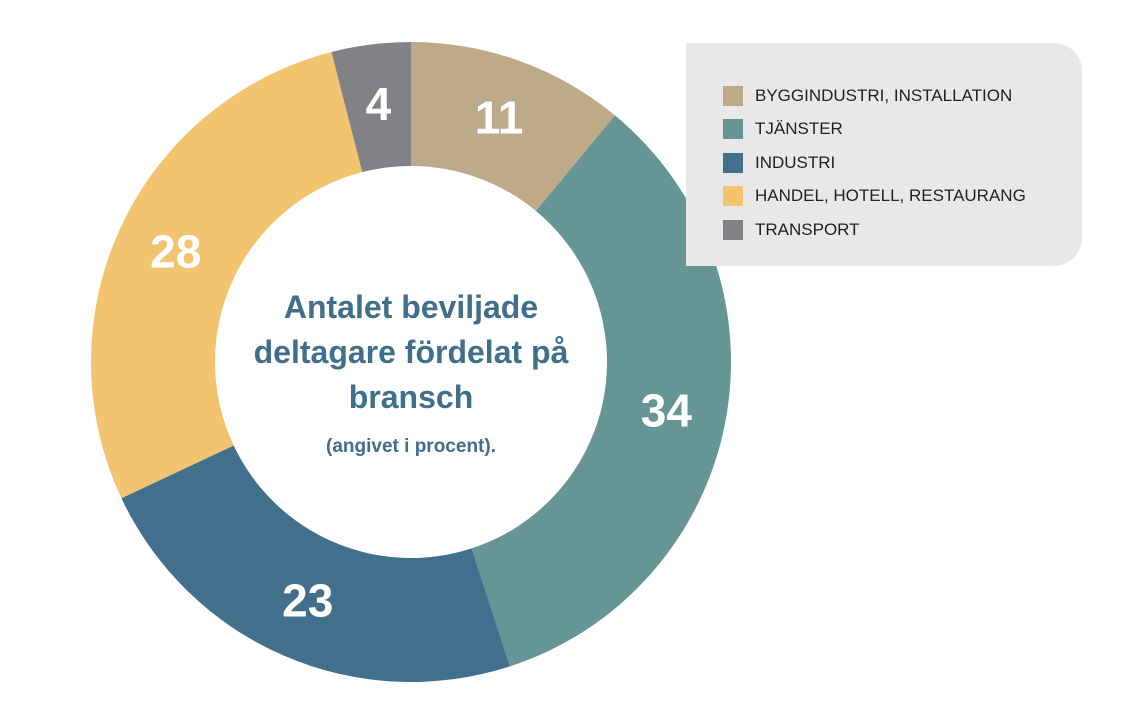  I want to click on legend-item-transport: TRANSPORT, so click(902, 230).